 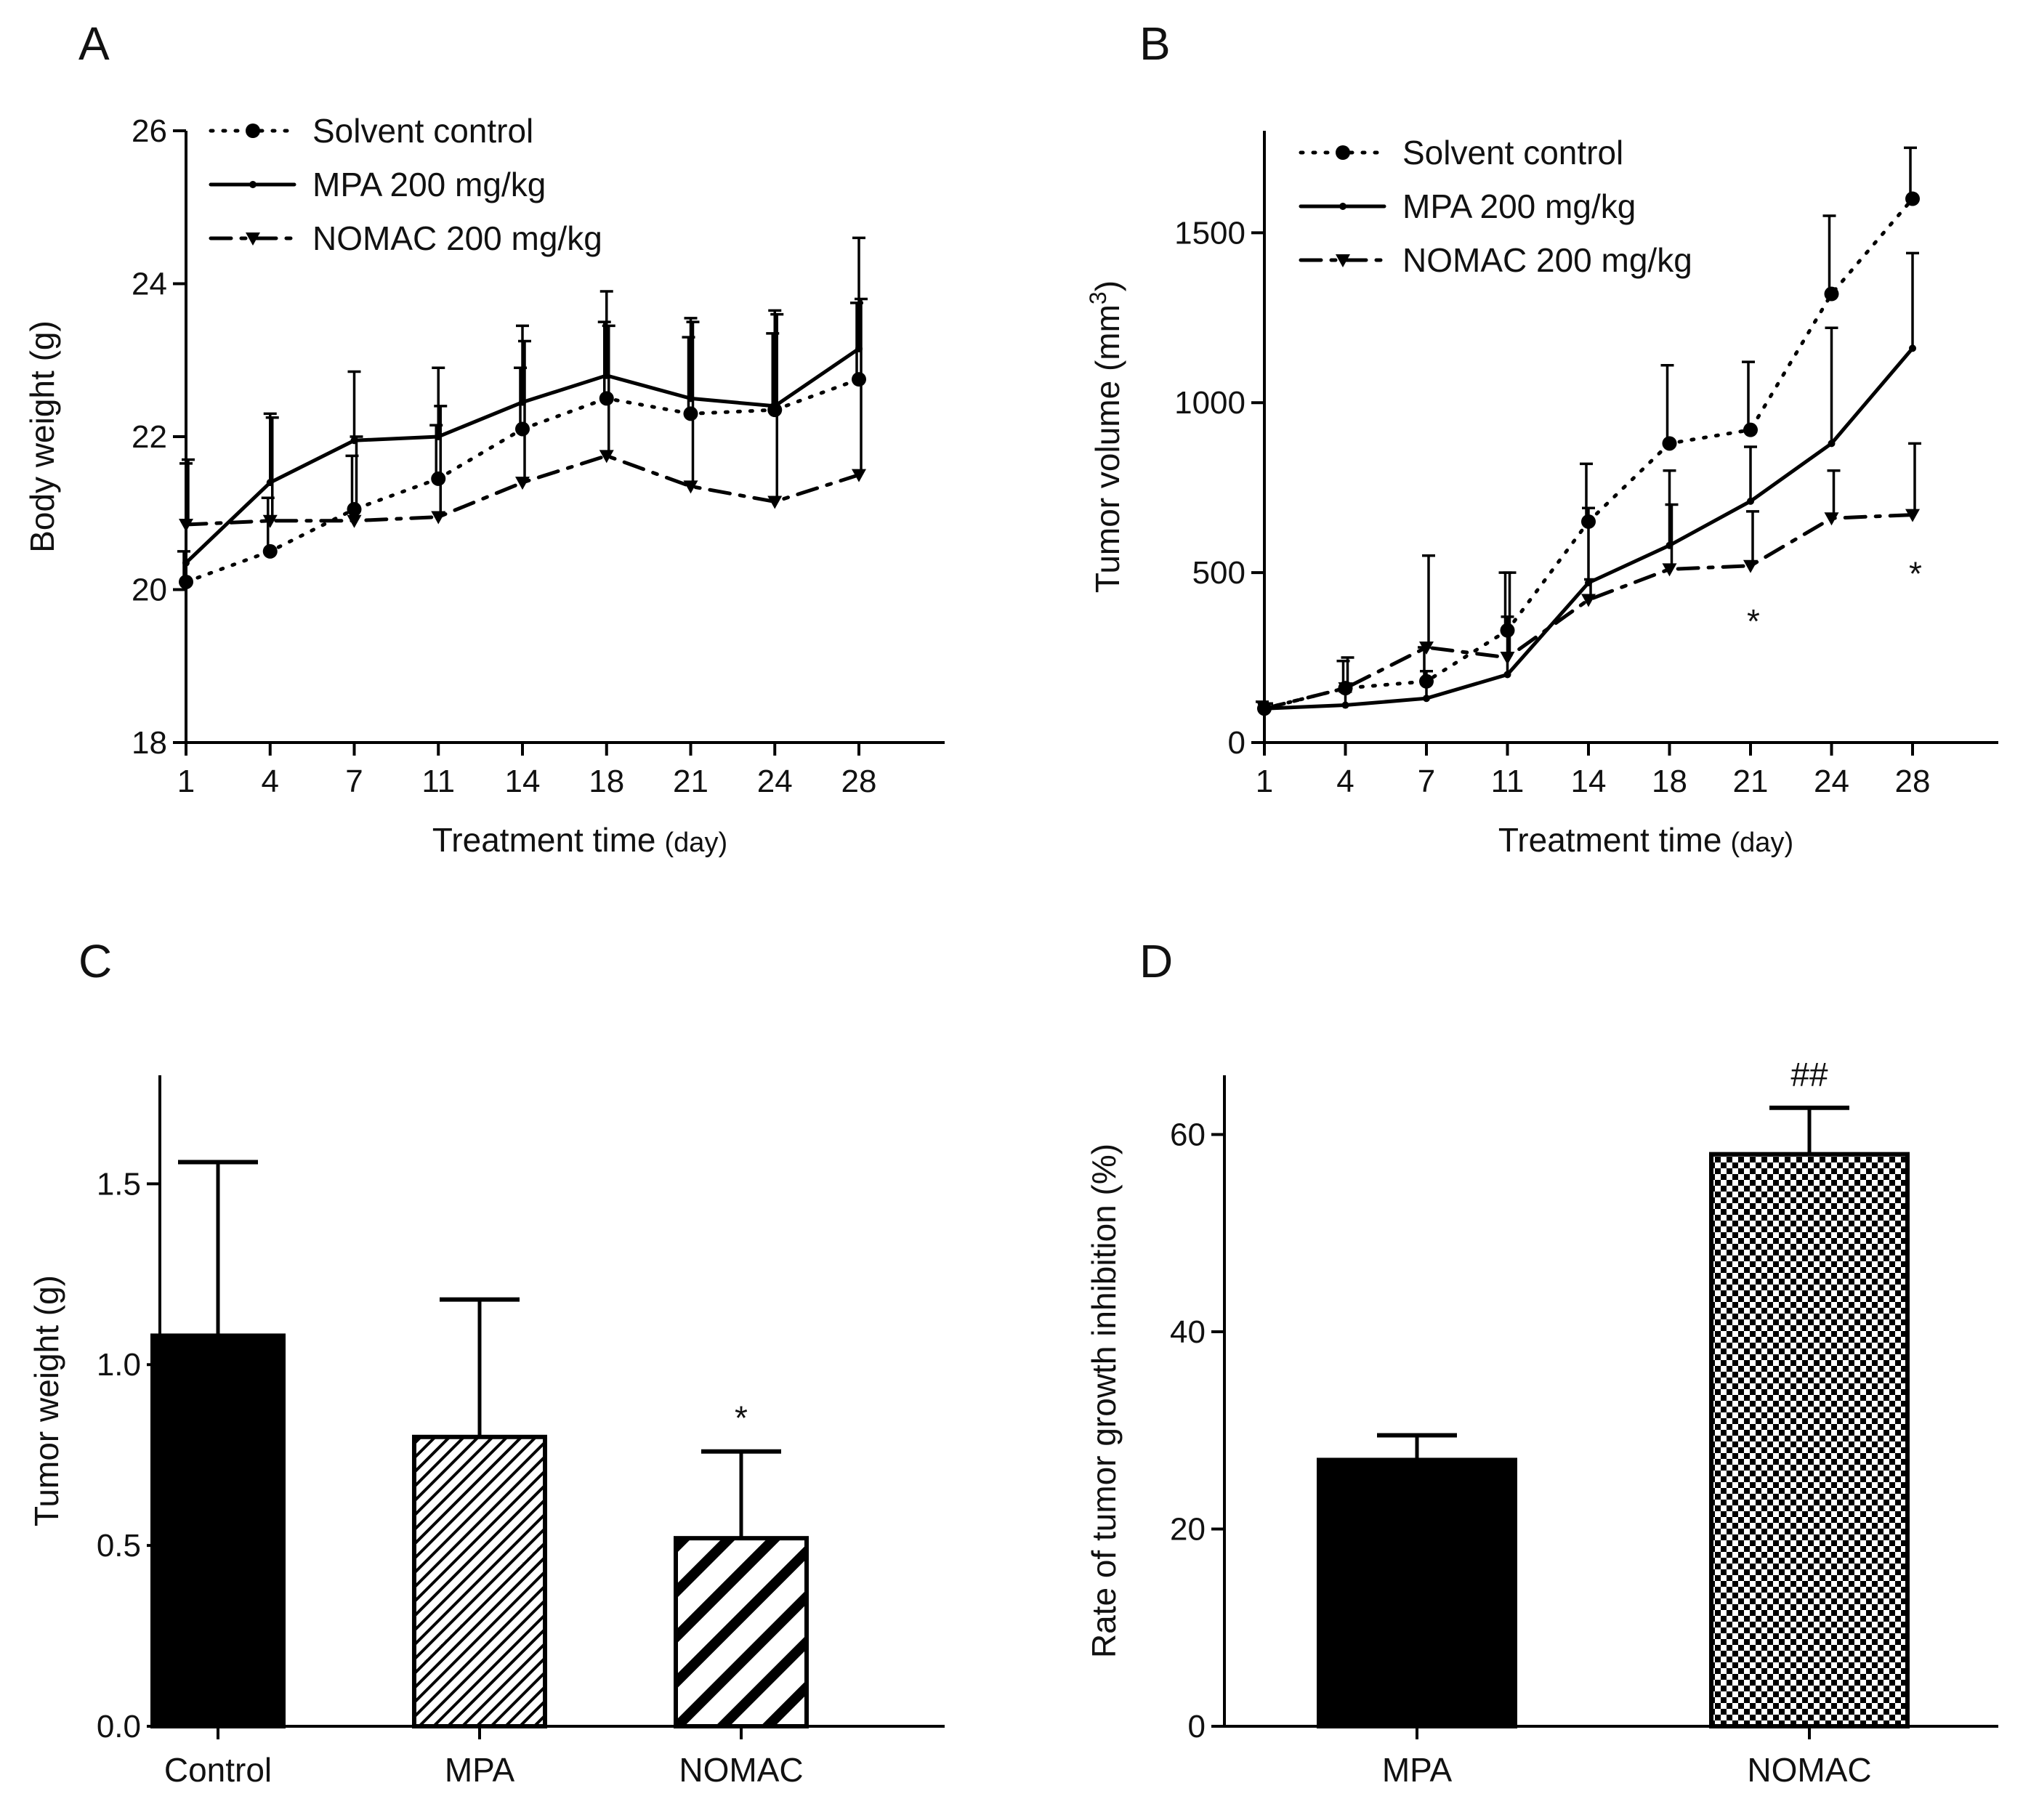 I want to click on y-tick-label: 60, so click(x=1188, y=1134).